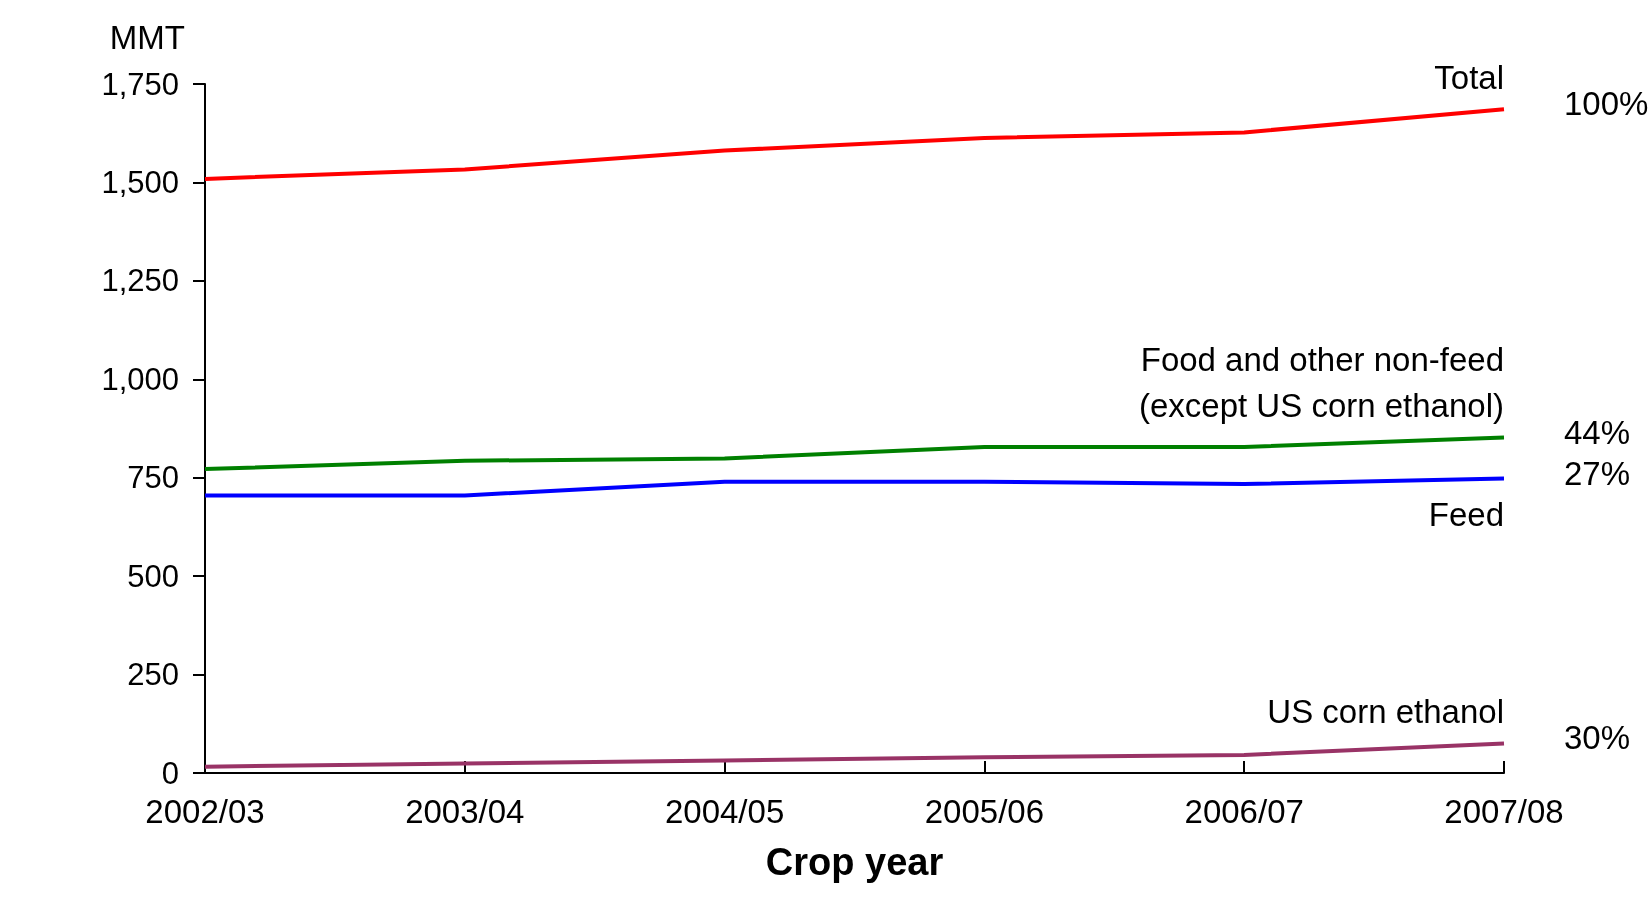  I want to click on y-tick-label: 0, so click(170, 773).